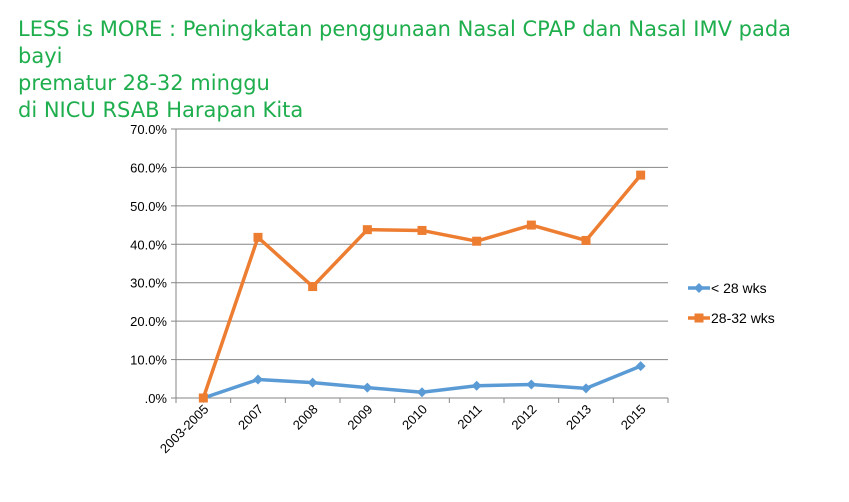 This screenshot has width=849, height=502. What do you see at coordinates (523, 417) in the screenshot?
I see `x-tick-label: 2012` at bounding box center [523, 417].